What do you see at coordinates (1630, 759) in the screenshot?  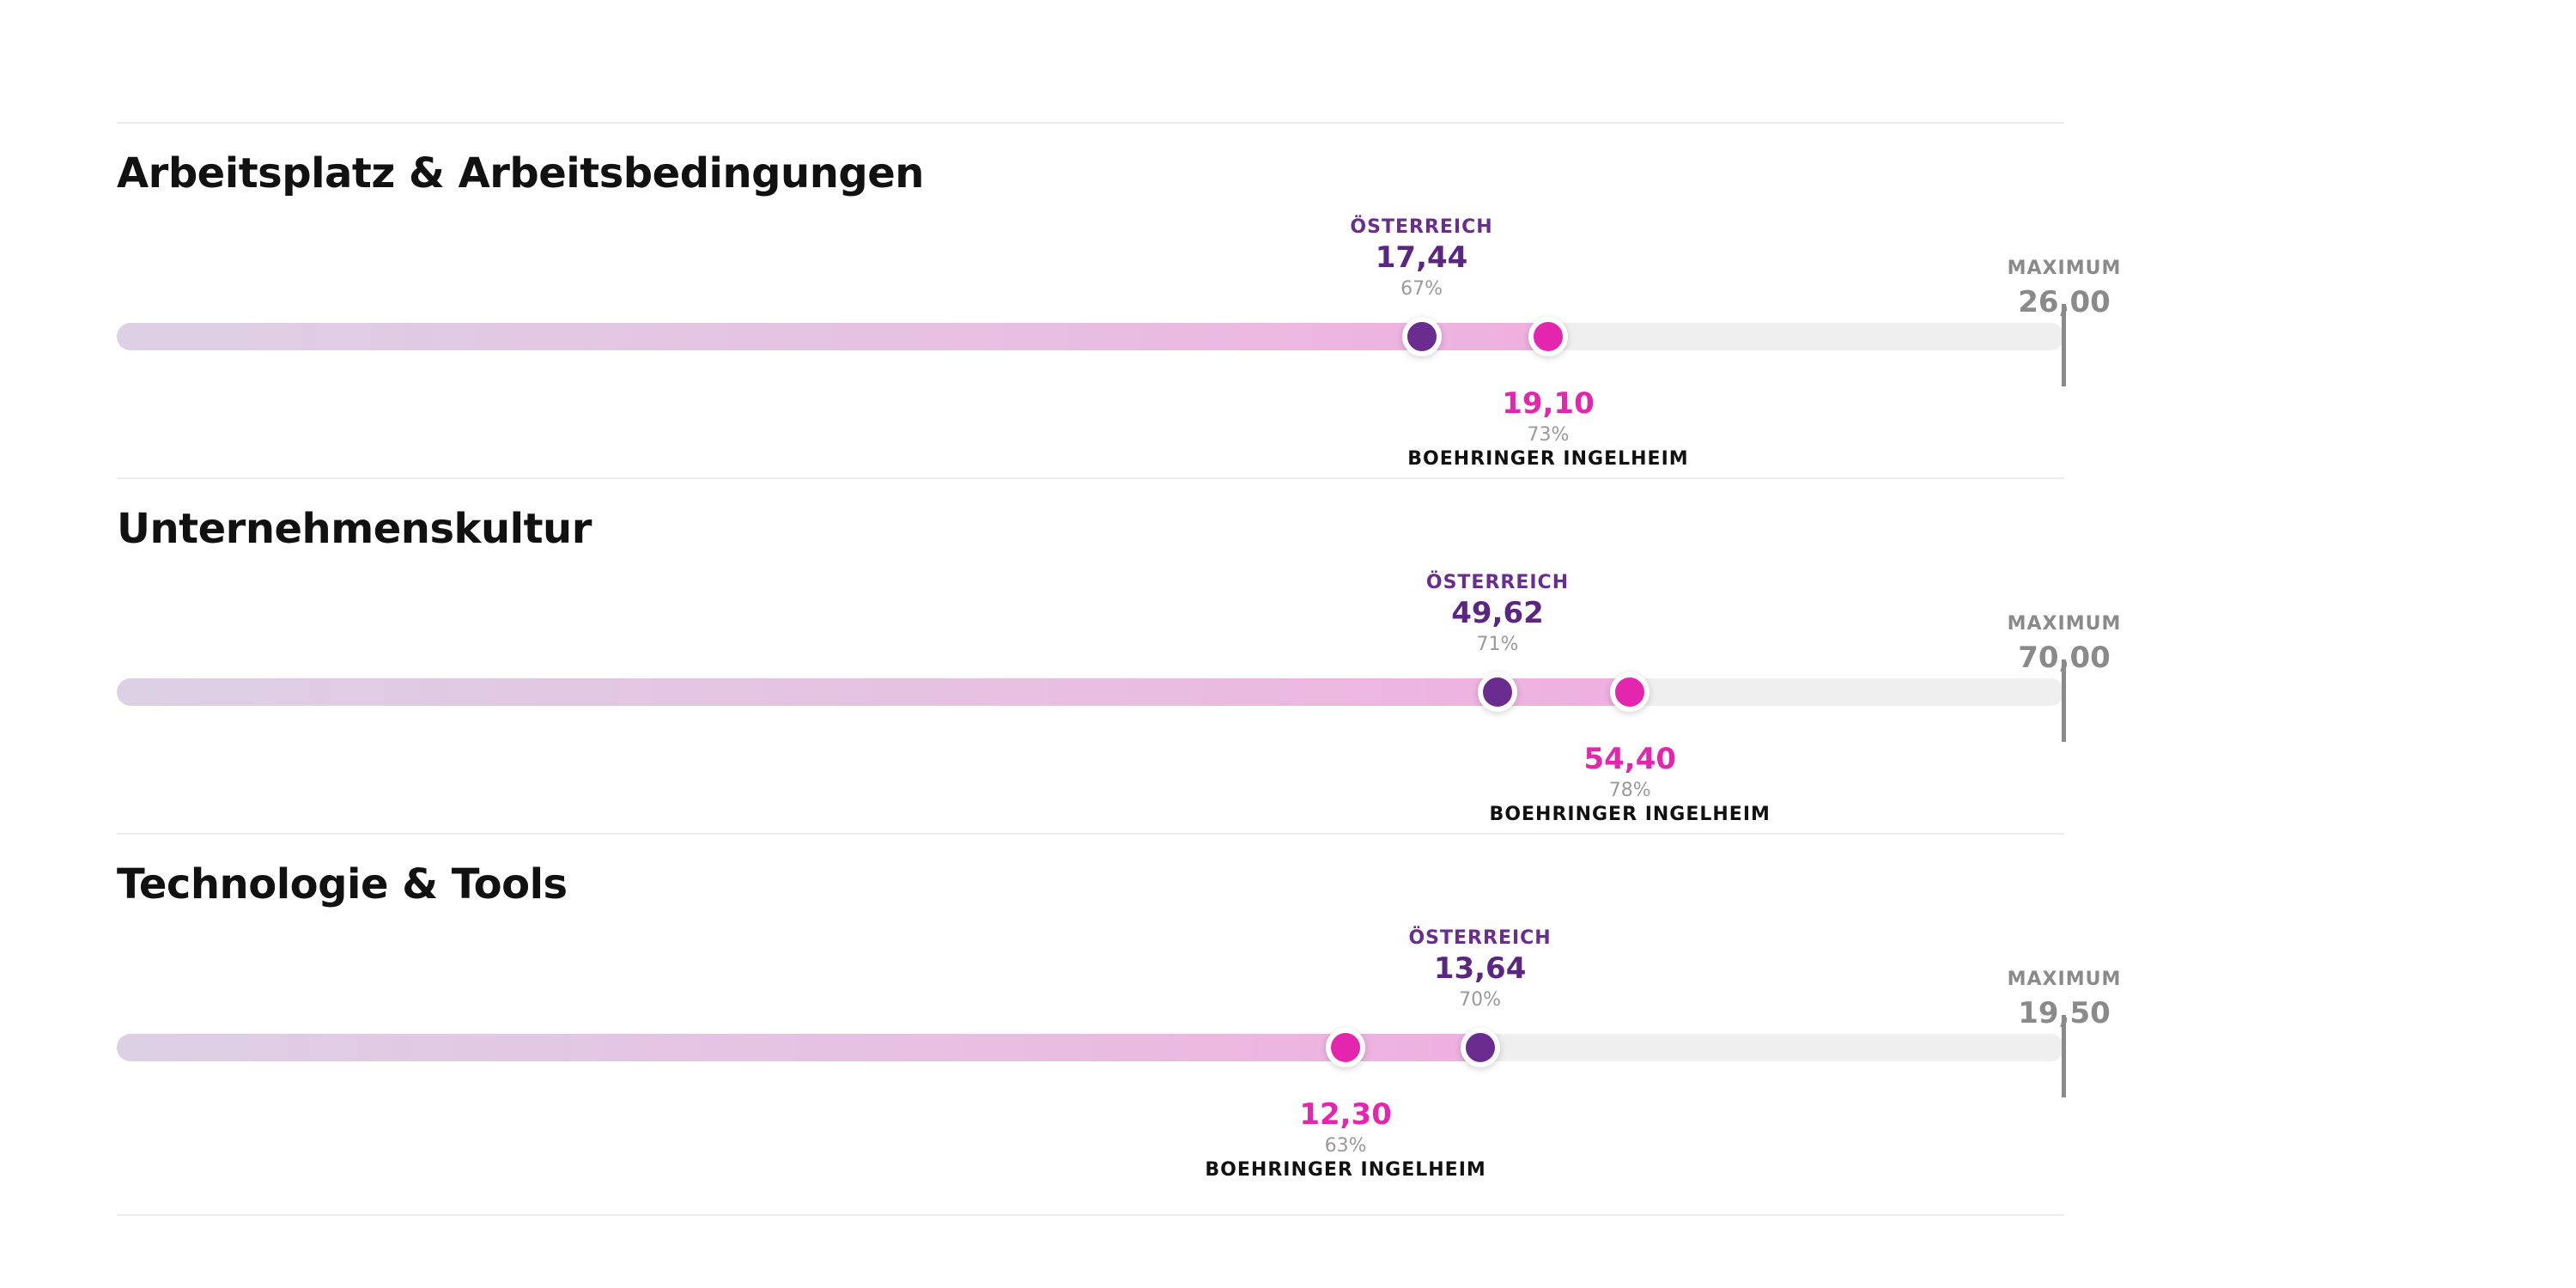 I see `company-value: 54,40` at bounding box center [1630, 759].